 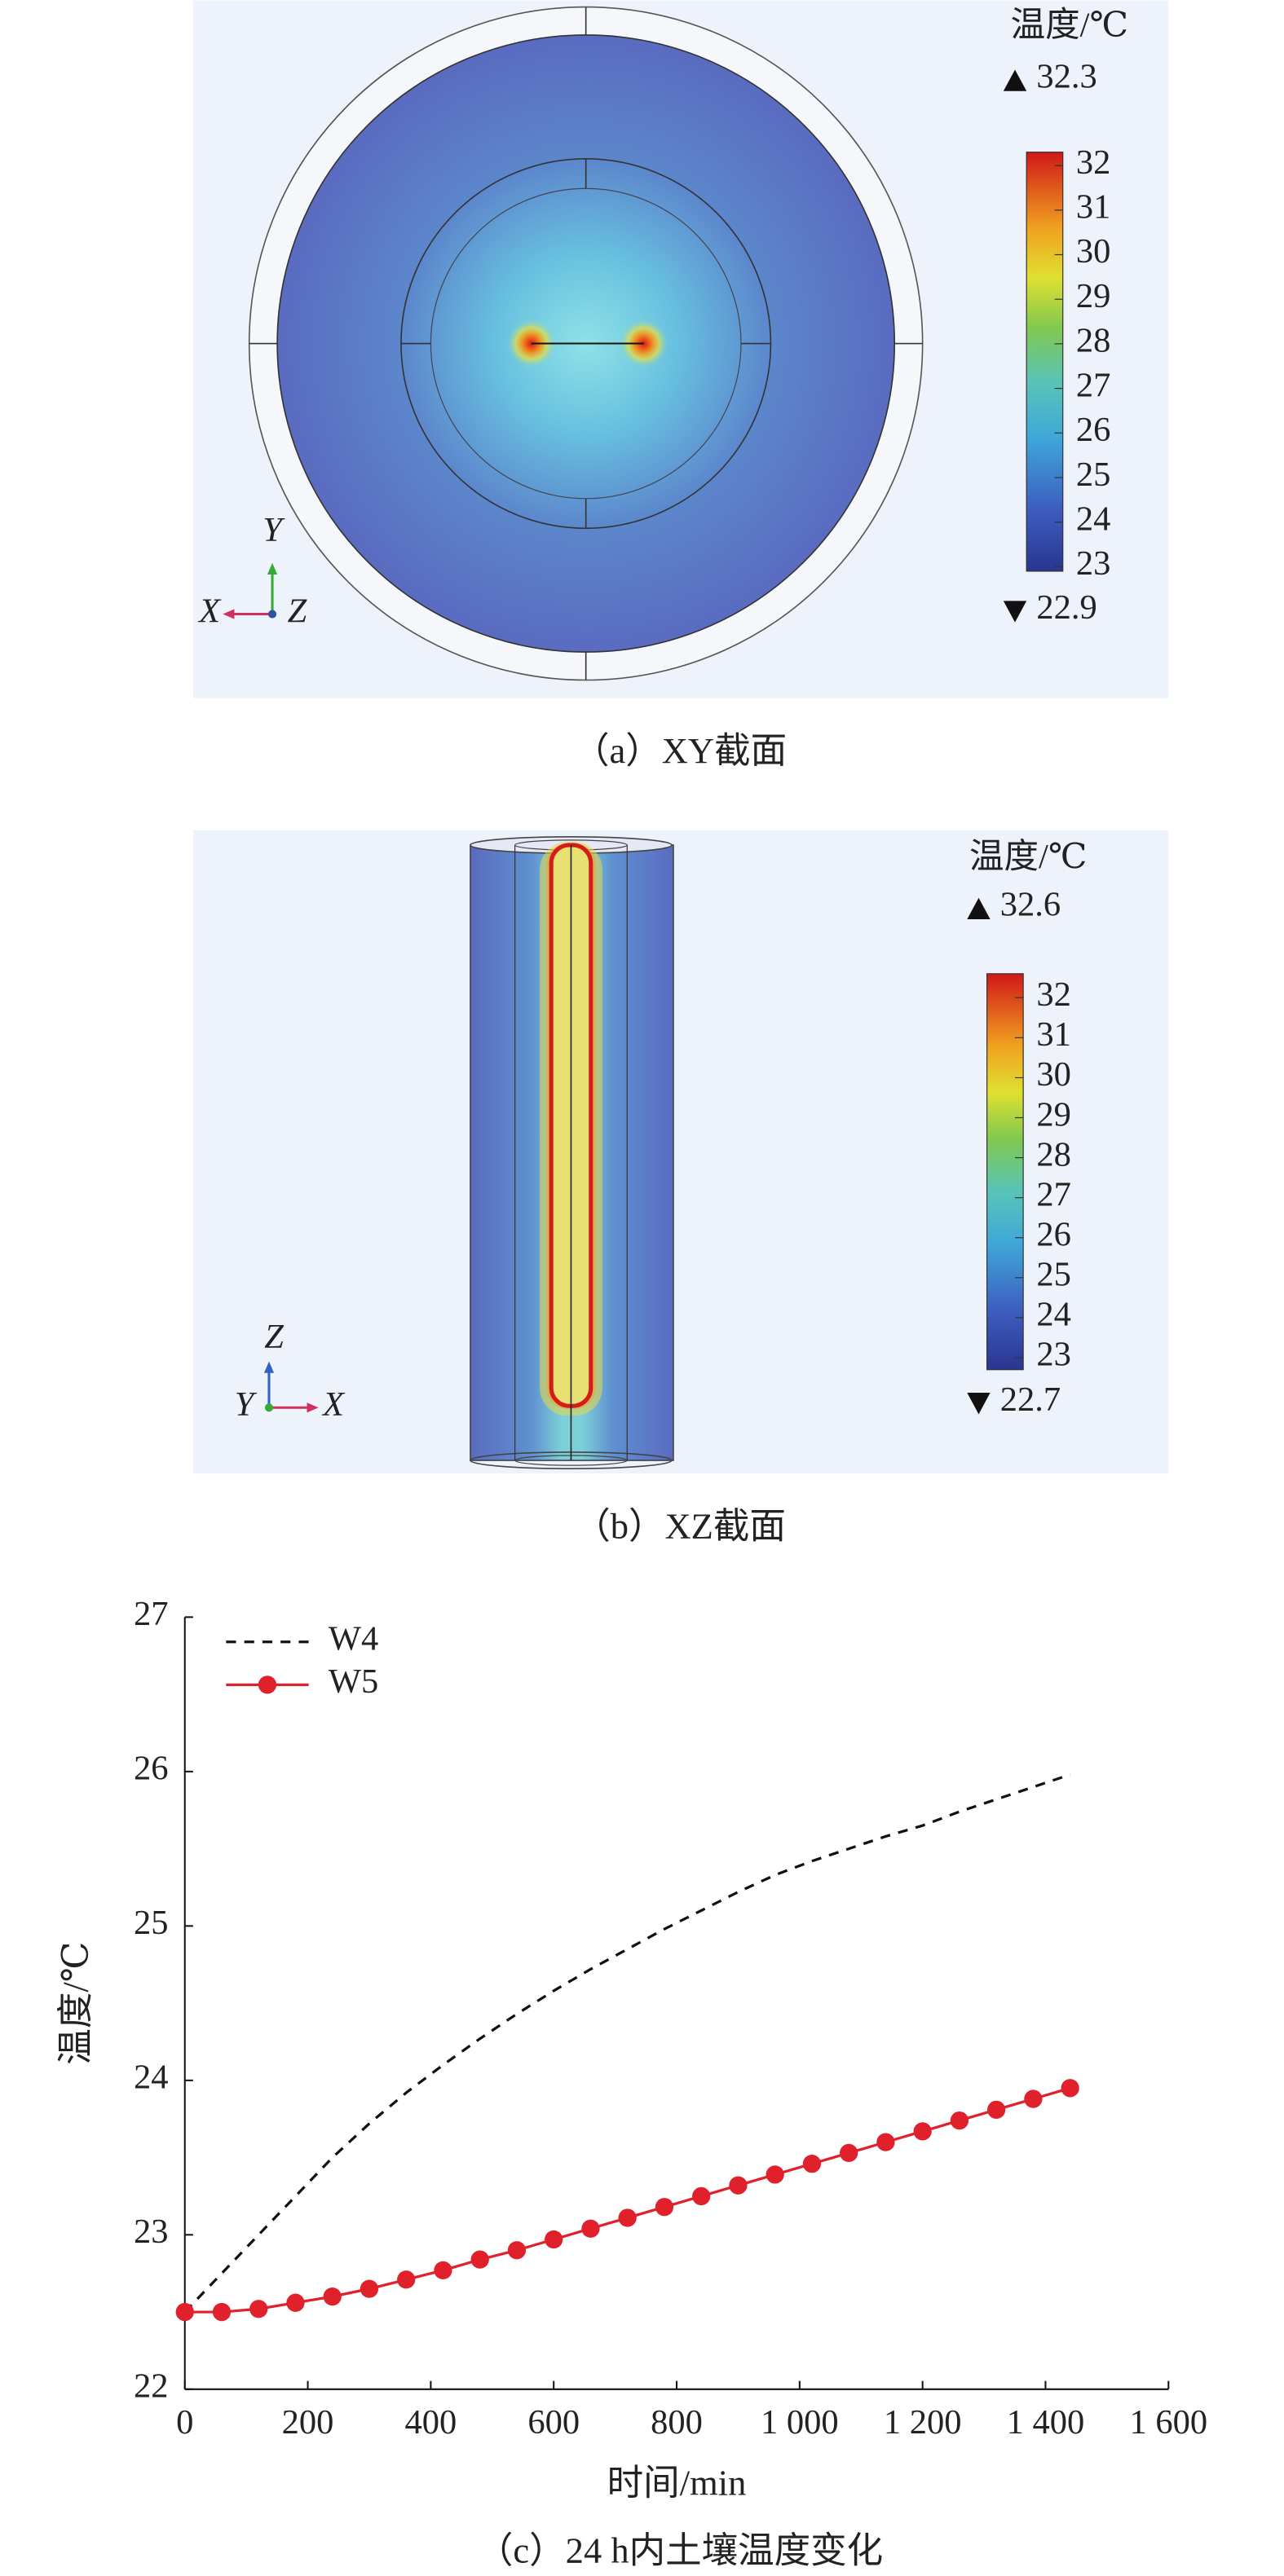 What do you see at coordinates (1030, 1400) in the screenshot?
I see `min-value: 22.7` at bounding box center [1030, 1400].